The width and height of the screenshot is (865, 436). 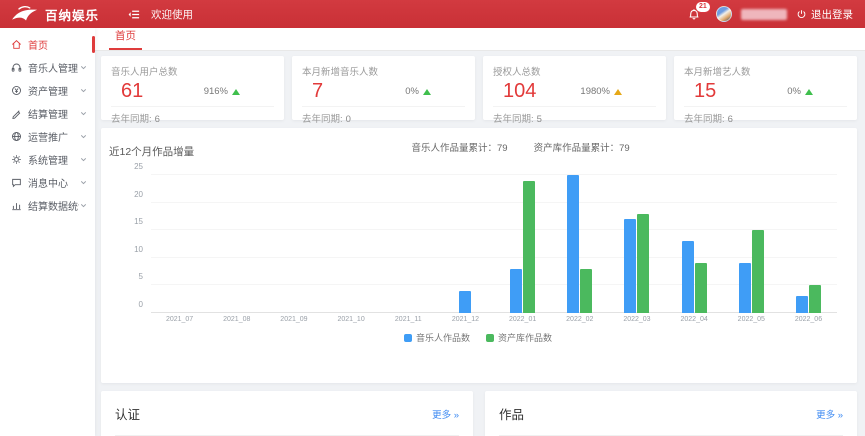 I want to click on pen-icon, so click(x=16, y=113).